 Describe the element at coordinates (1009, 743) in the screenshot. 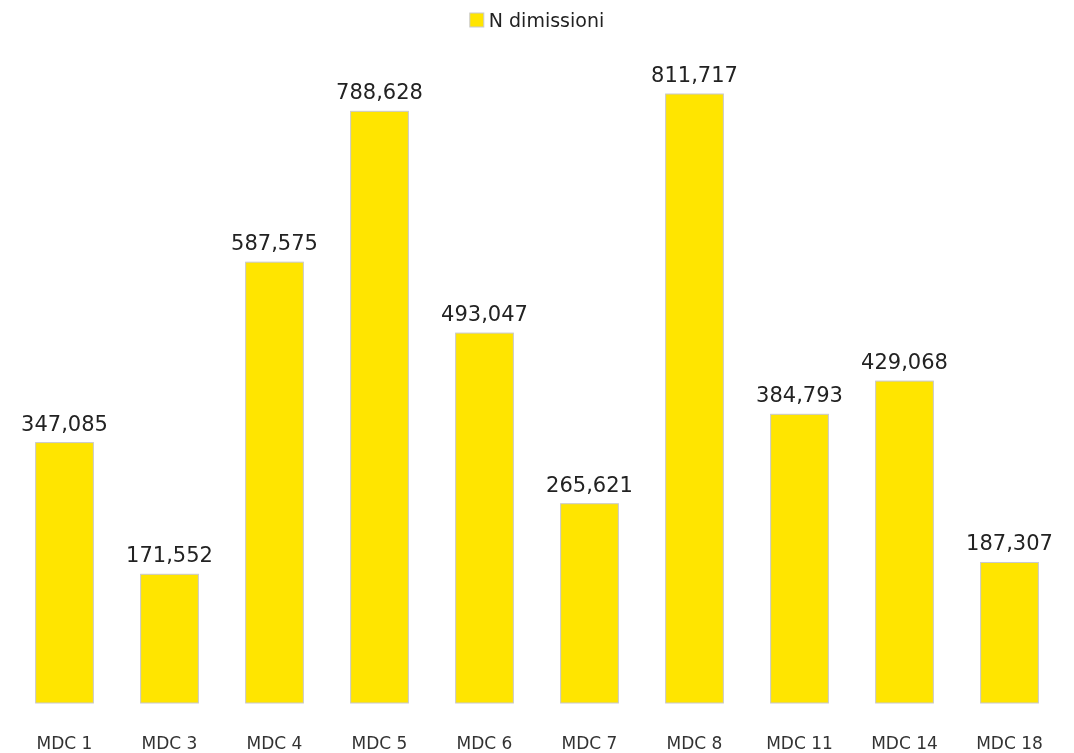

I see `x-tick-label: MDC 18` at that location.